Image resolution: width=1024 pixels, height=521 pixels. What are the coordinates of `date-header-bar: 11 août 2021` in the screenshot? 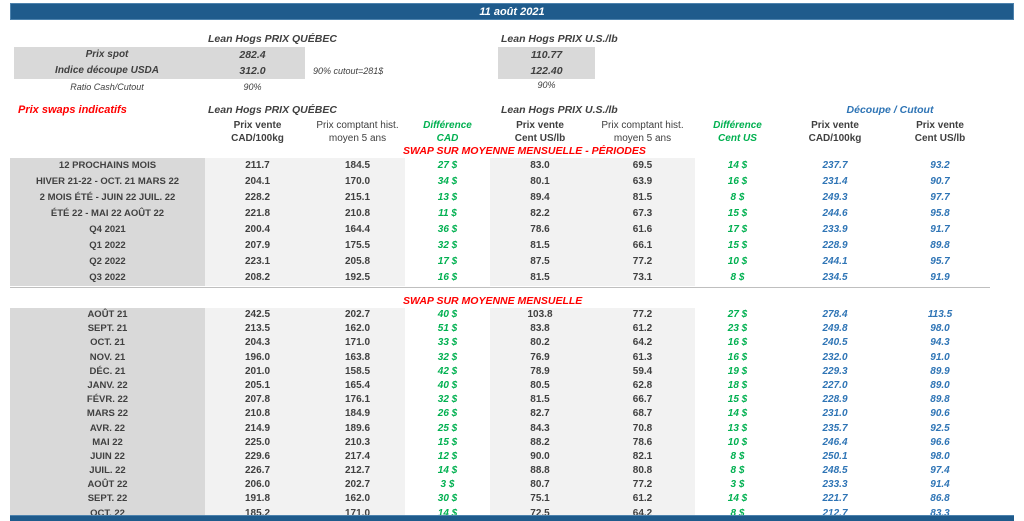 It's located at (512, 11).